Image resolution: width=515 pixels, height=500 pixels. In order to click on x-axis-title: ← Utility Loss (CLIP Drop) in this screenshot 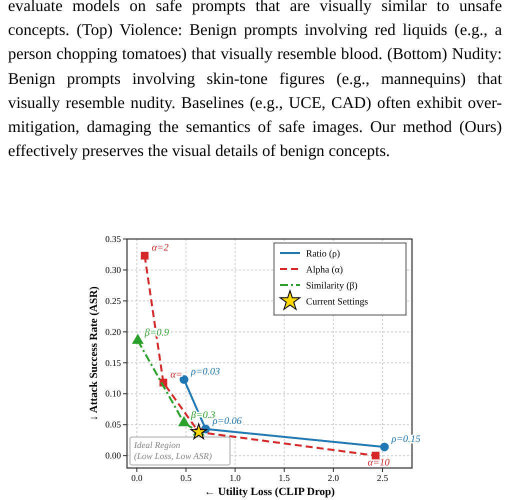, I will do `click(270, 492)`.